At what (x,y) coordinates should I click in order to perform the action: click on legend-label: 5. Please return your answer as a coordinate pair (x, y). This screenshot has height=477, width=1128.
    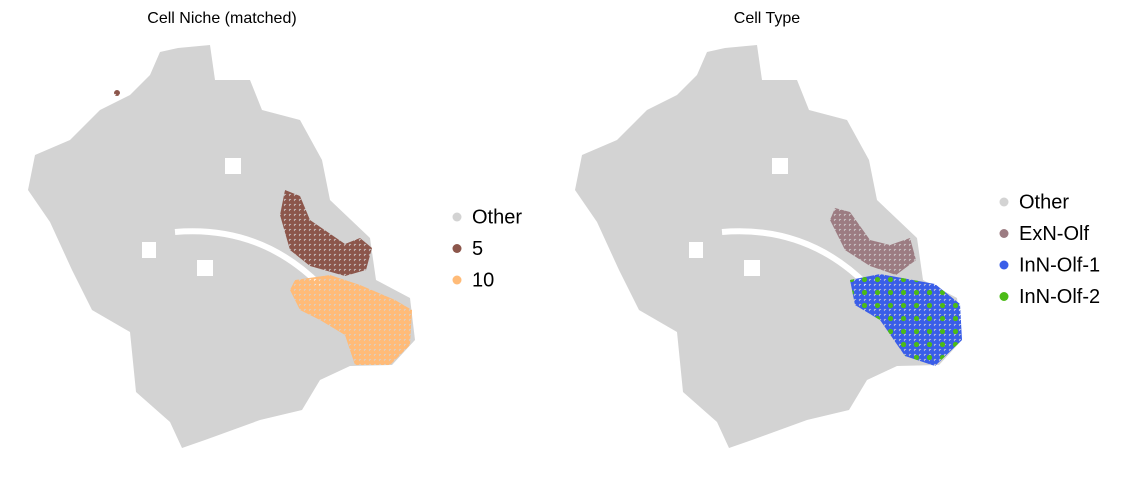
    Looking at the image, I should click on (477, 249).